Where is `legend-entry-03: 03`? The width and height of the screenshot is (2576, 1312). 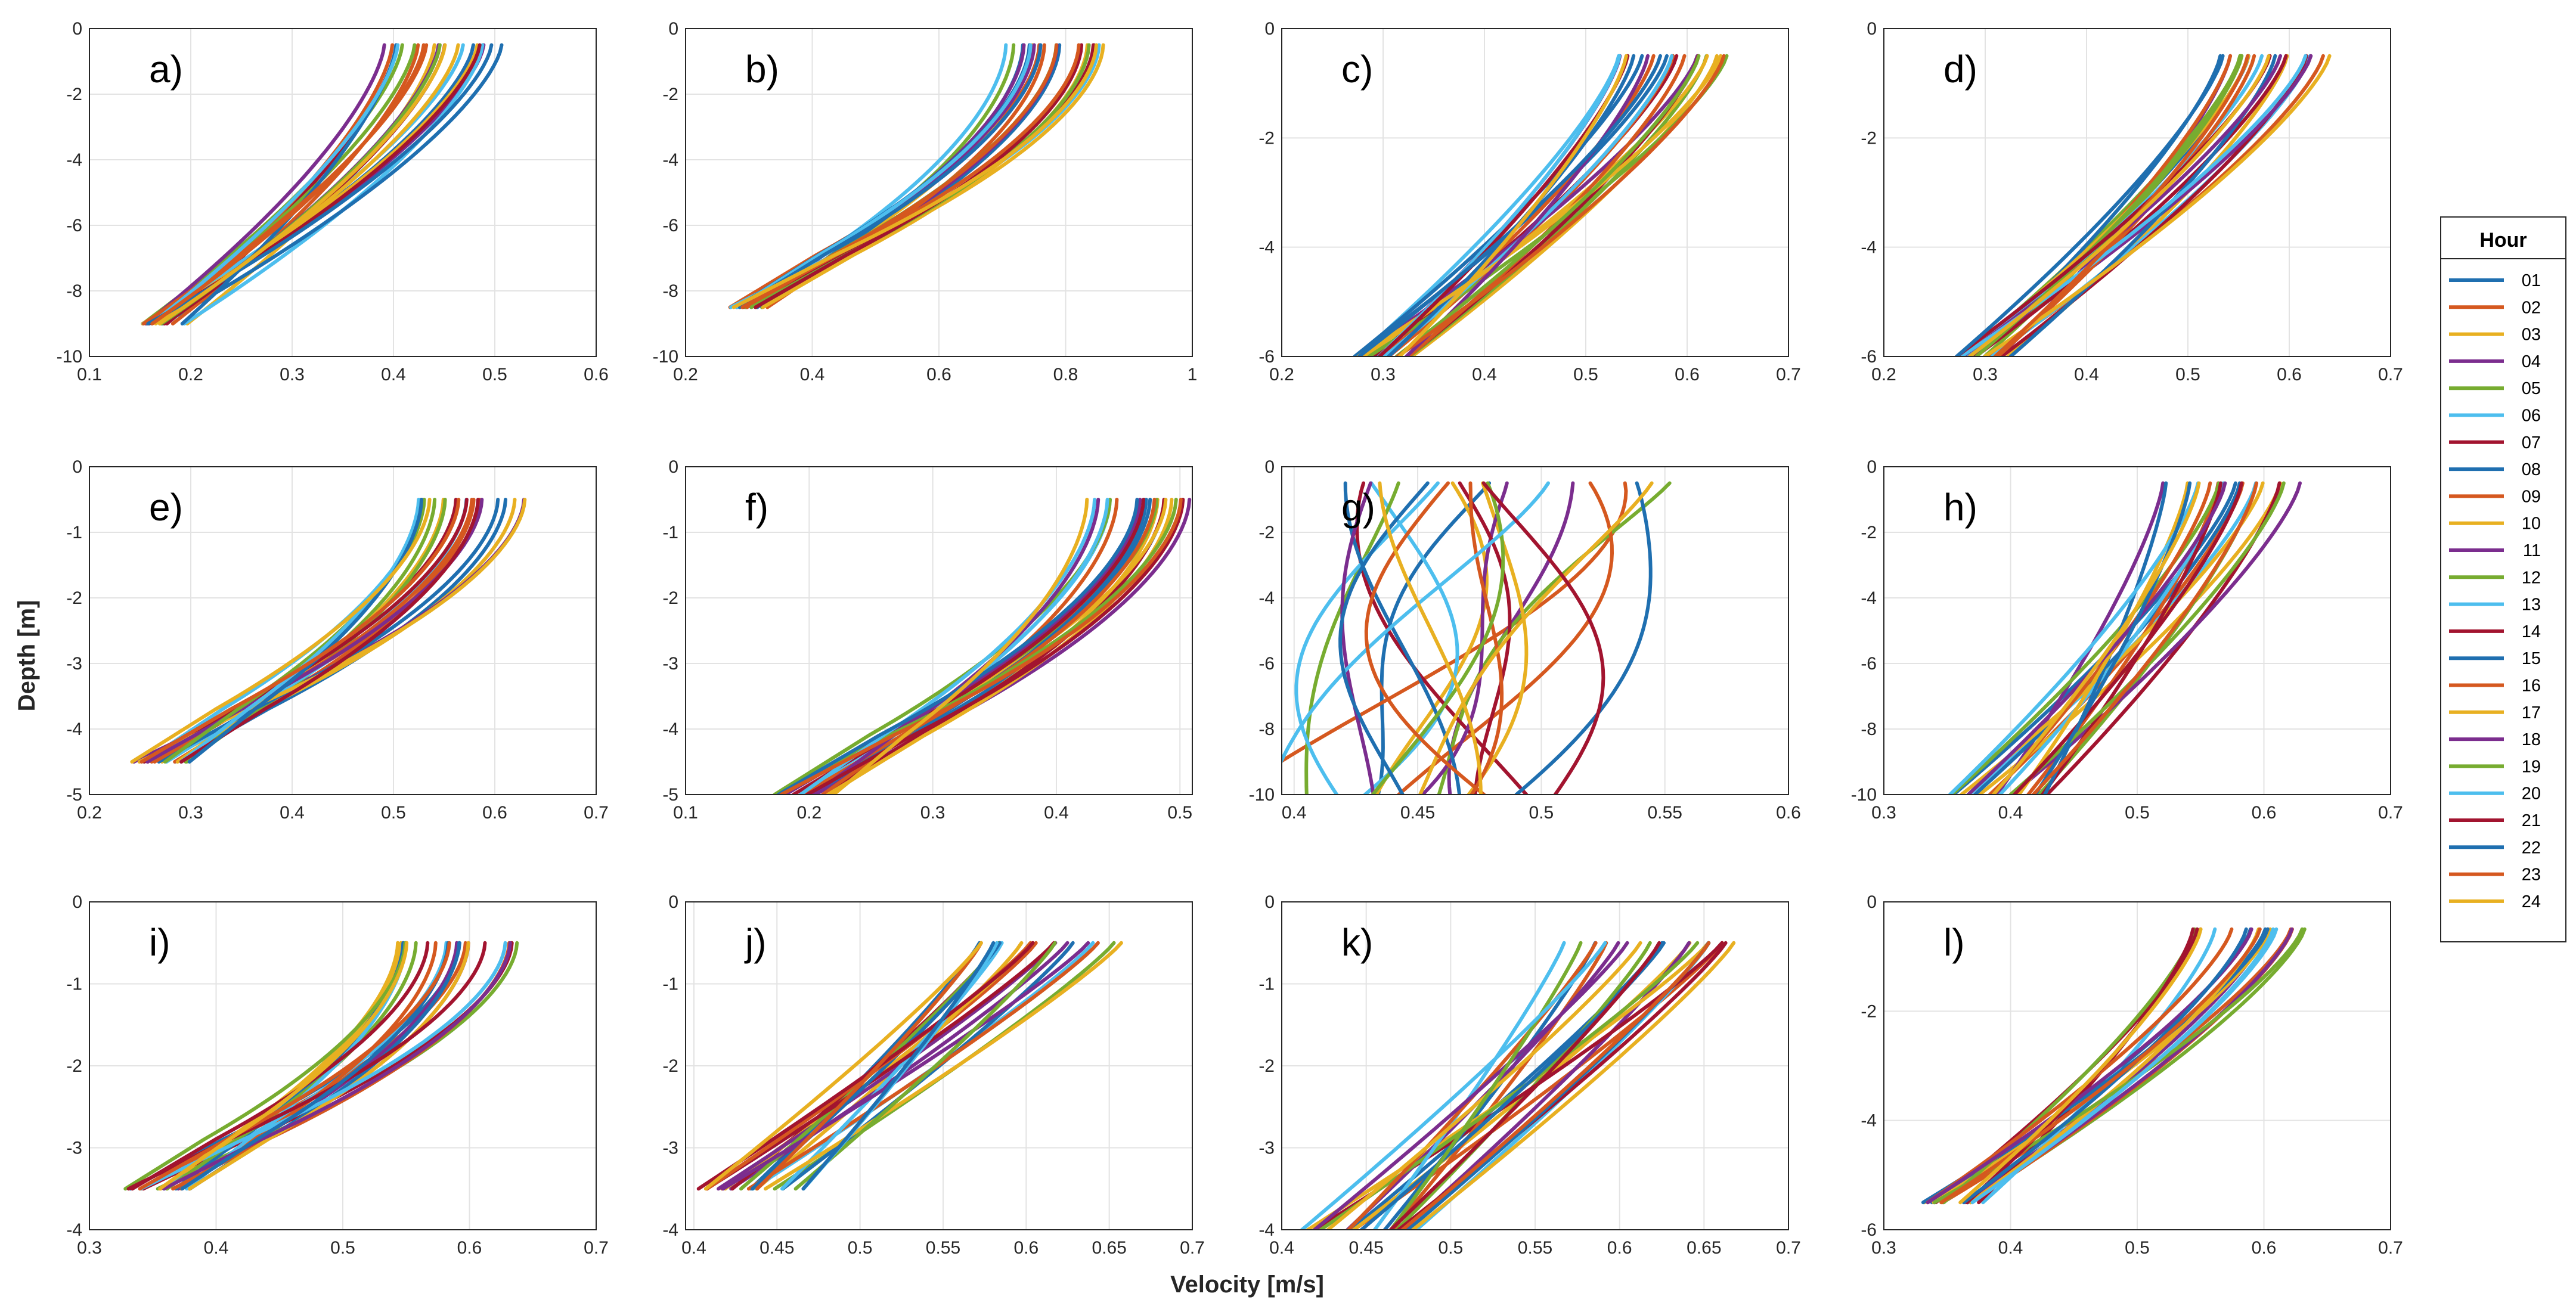
legend-entry-03: 03 is located at coordinates (2531, 335).